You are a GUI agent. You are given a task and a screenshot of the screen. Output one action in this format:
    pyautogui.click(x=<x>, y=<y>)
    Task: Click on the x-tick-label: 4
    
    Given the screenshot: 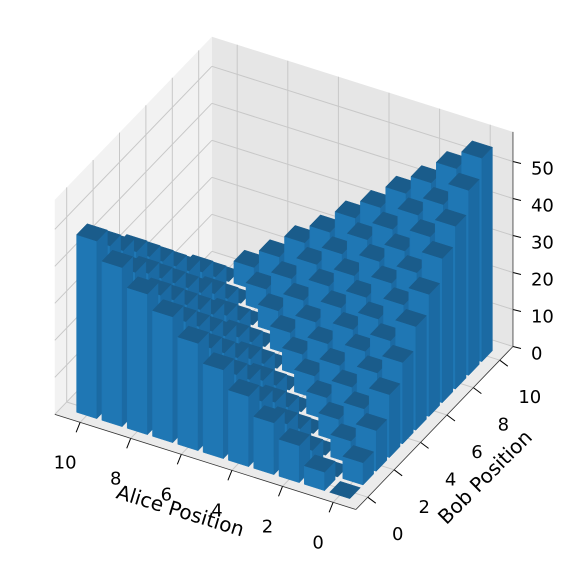 What is the action you would take?
    pyautogui.click(x=216, y=510)
    